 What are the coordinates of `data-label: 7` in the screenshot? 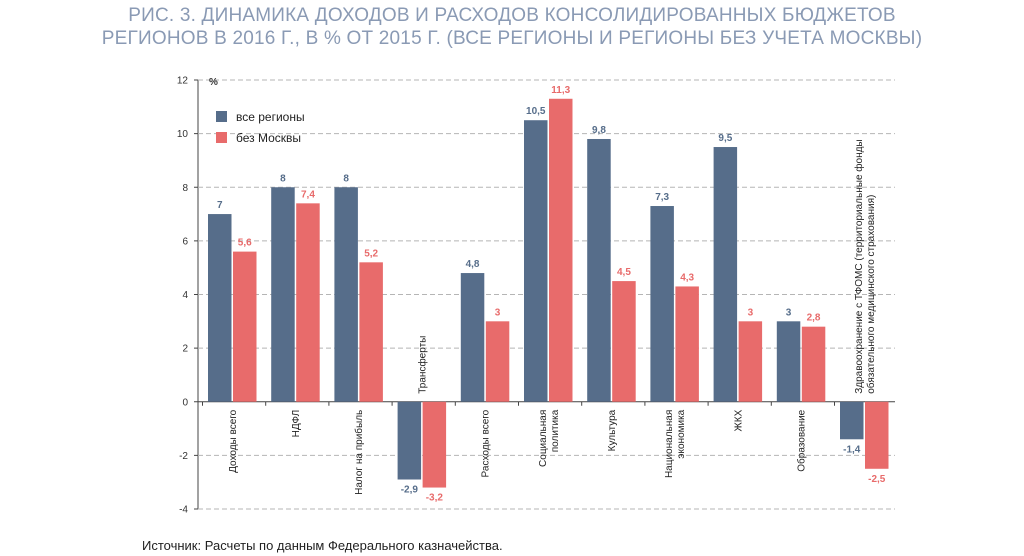 It's located at (220, 205).